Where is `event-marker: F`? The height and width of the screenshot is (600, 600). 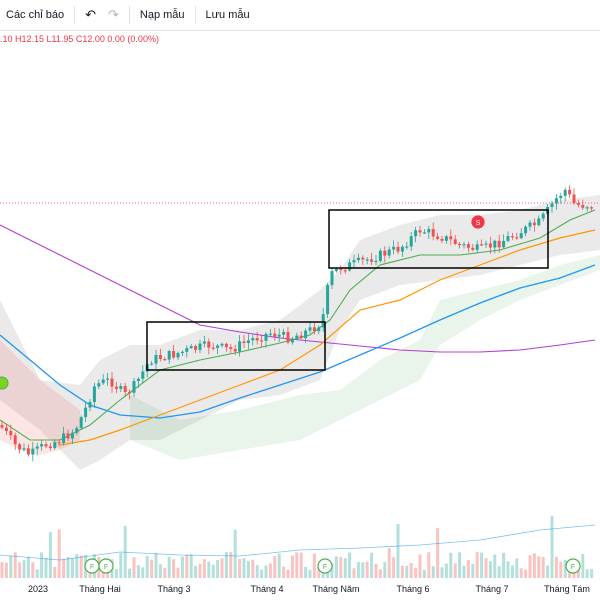
event-marker: F is located at coordinates (573, 566).